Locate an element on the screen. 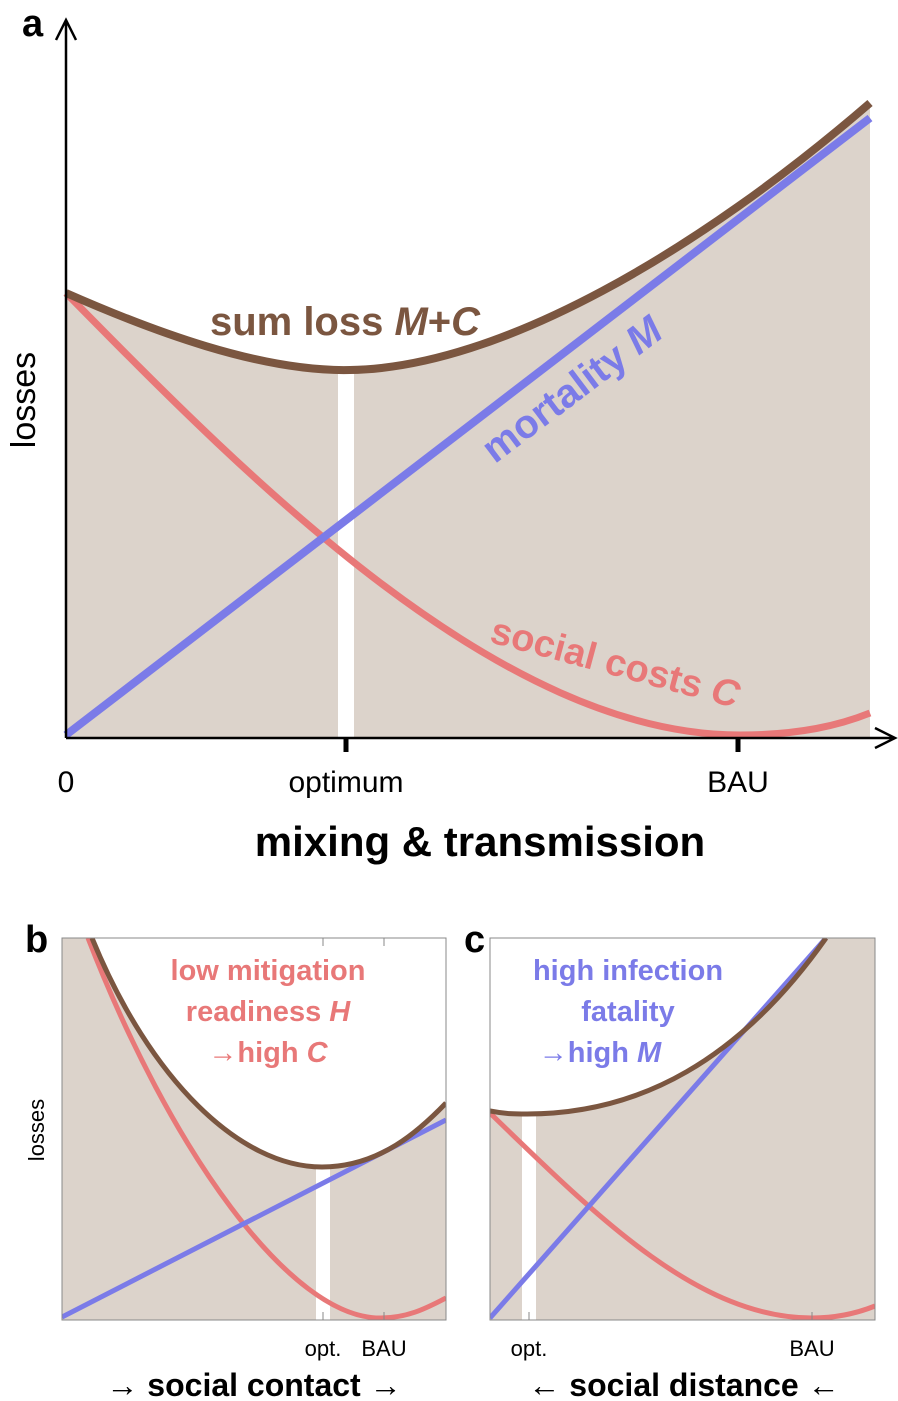  text-part: readiness is located at coordinates (257, 1012).